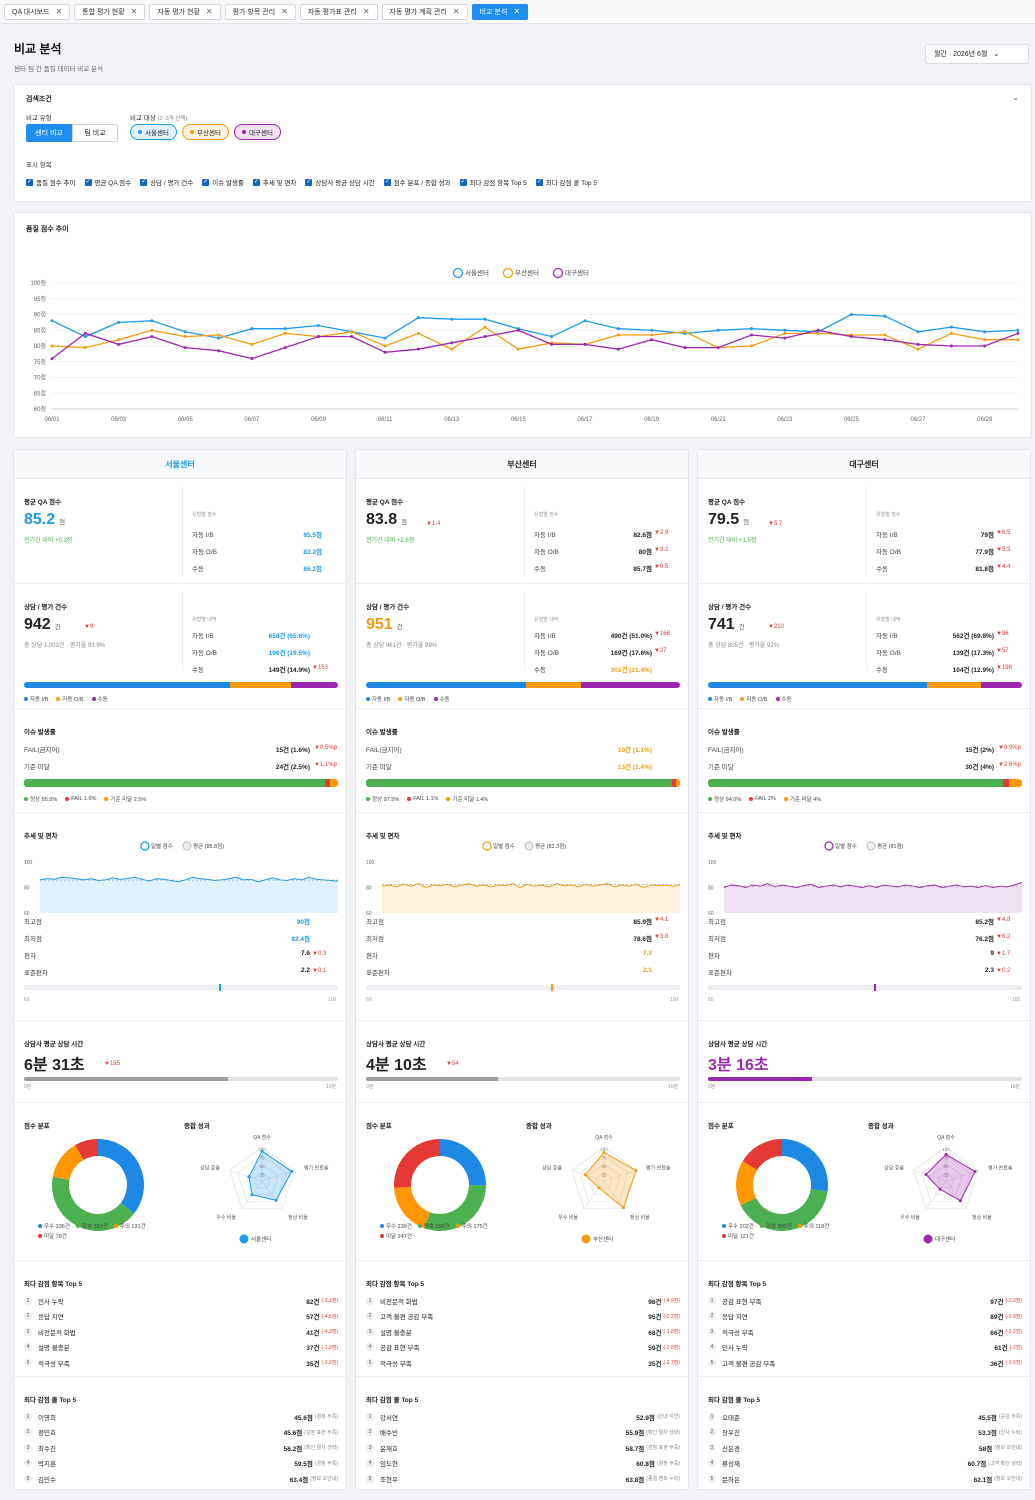 Image resolution: width=1035 pixels, height=1500 pixels. I want to click on row-value: 7.6, so click(305, 953).